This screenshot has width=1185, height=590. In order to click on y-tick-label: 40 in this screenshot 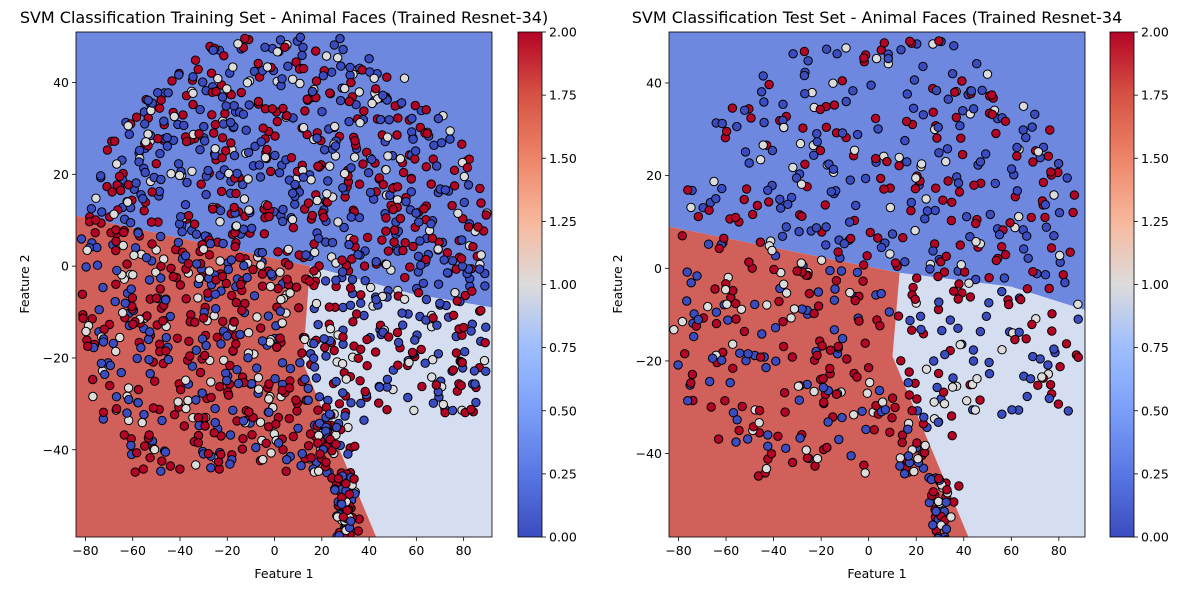, I will do `click(654, 82)`.